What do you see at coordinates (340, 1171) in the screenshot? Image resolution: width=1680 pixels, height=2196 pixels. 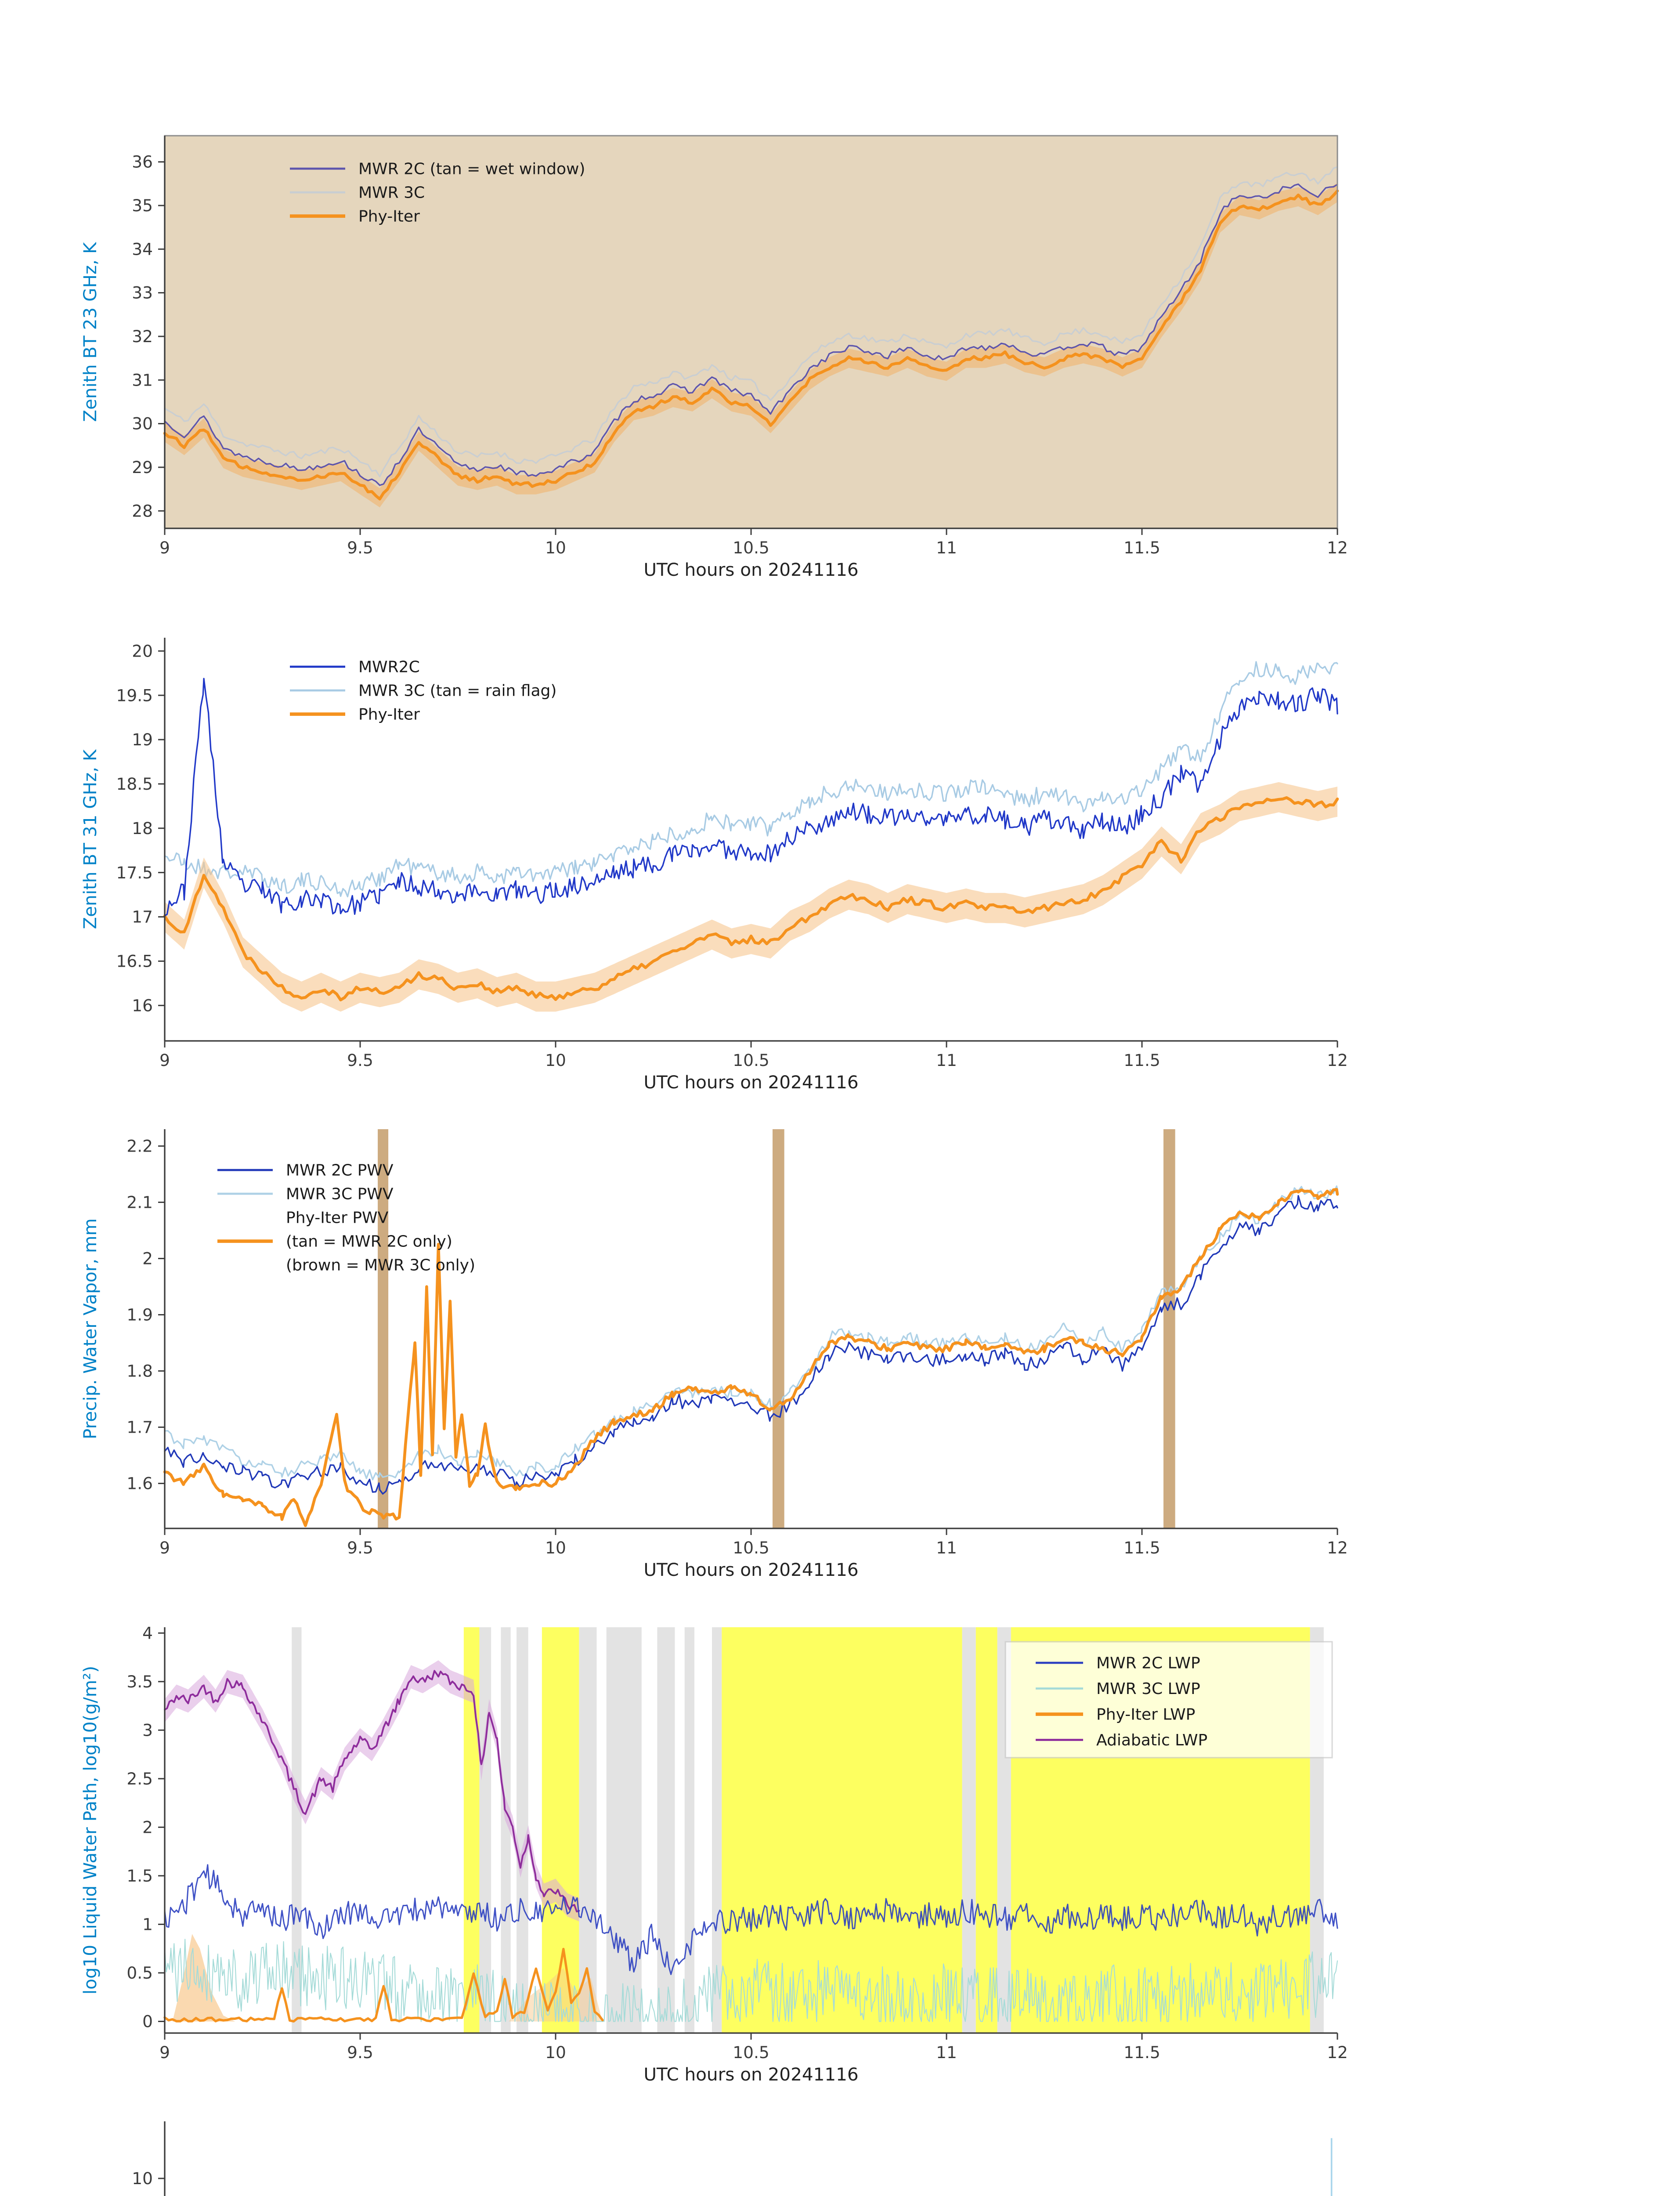 I see `legend-entry-label: MWR 2C PWV` at bounding box center [340, 1171].